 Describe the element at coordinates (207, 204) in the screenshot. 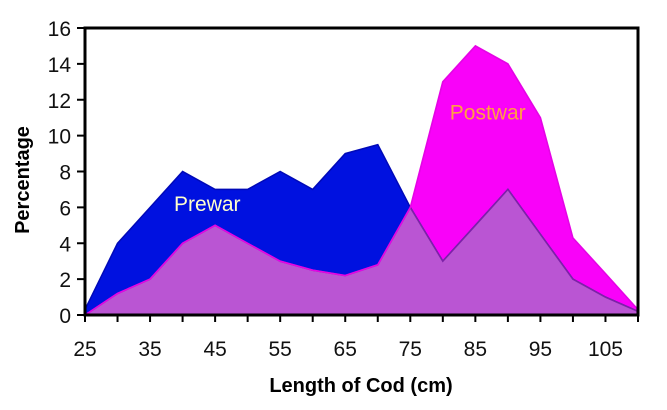

I see `series-label-prewar: Prewar` at that location.